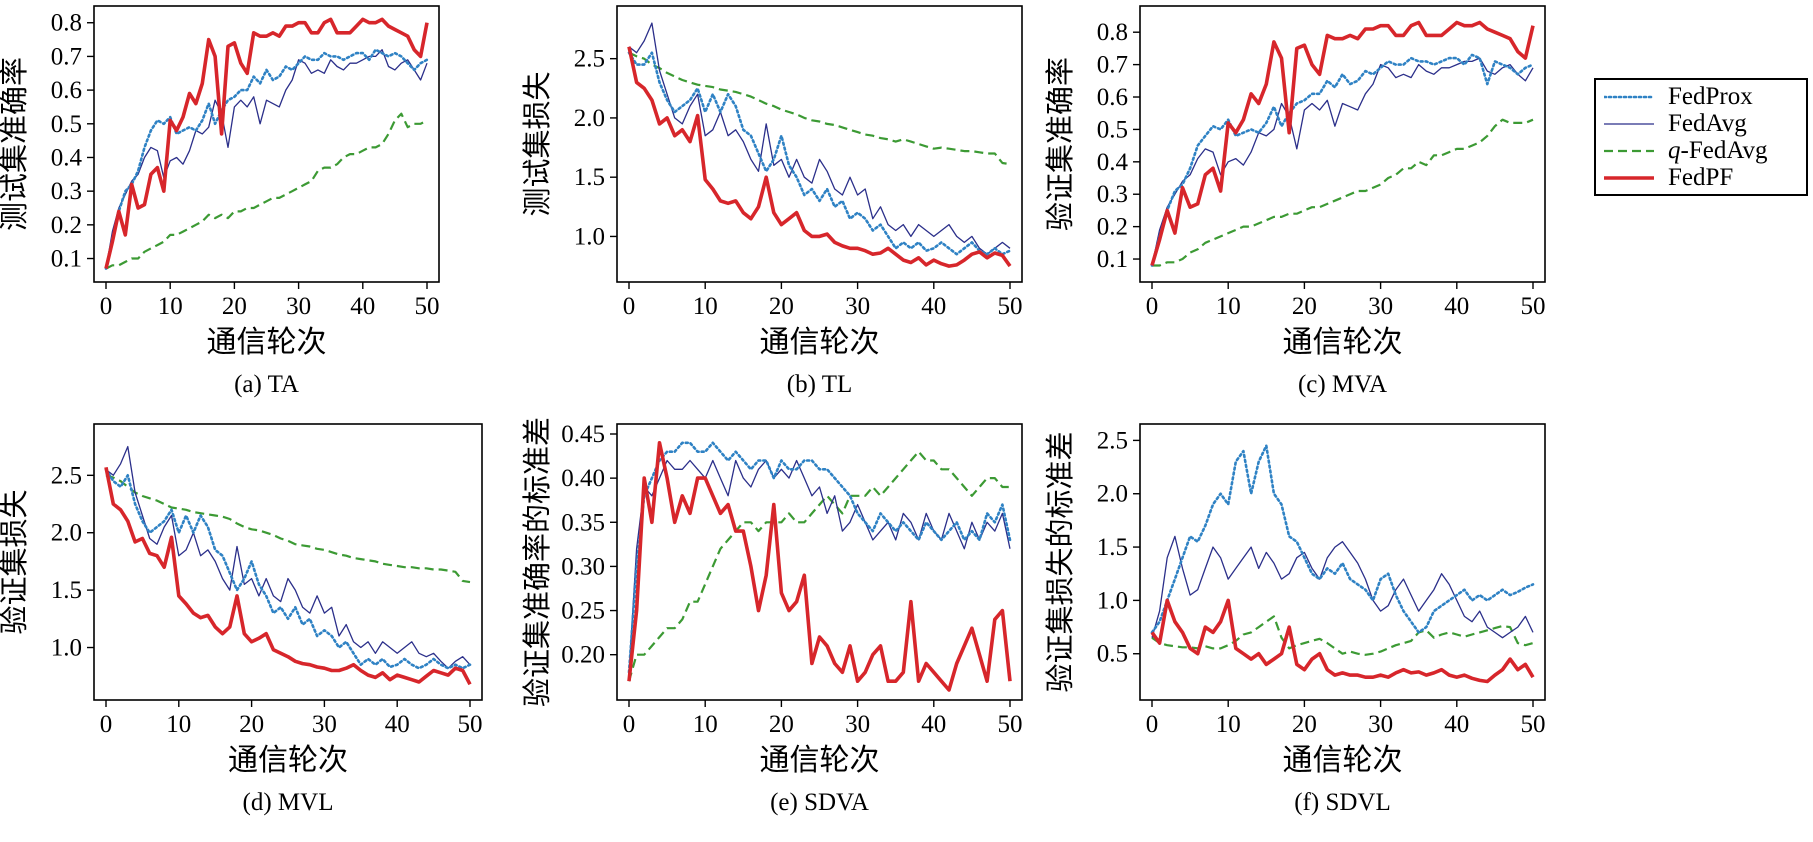  Describe the element at coordinates (15, 561) in the screenshot. I see `y-axis-label: 验证集损失` at that location.